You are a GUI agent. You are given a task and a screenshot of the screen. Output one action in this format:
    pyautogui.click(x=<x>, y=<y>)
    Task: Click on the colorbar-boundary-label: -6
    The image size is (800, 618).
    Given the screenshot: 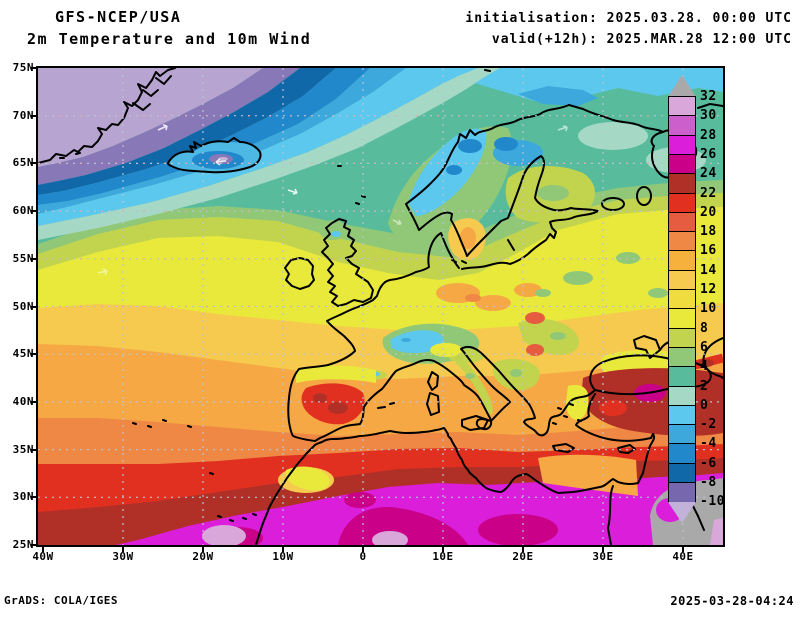 What is the action you would take?
    pyautogui.click(x=708, y=463)
    